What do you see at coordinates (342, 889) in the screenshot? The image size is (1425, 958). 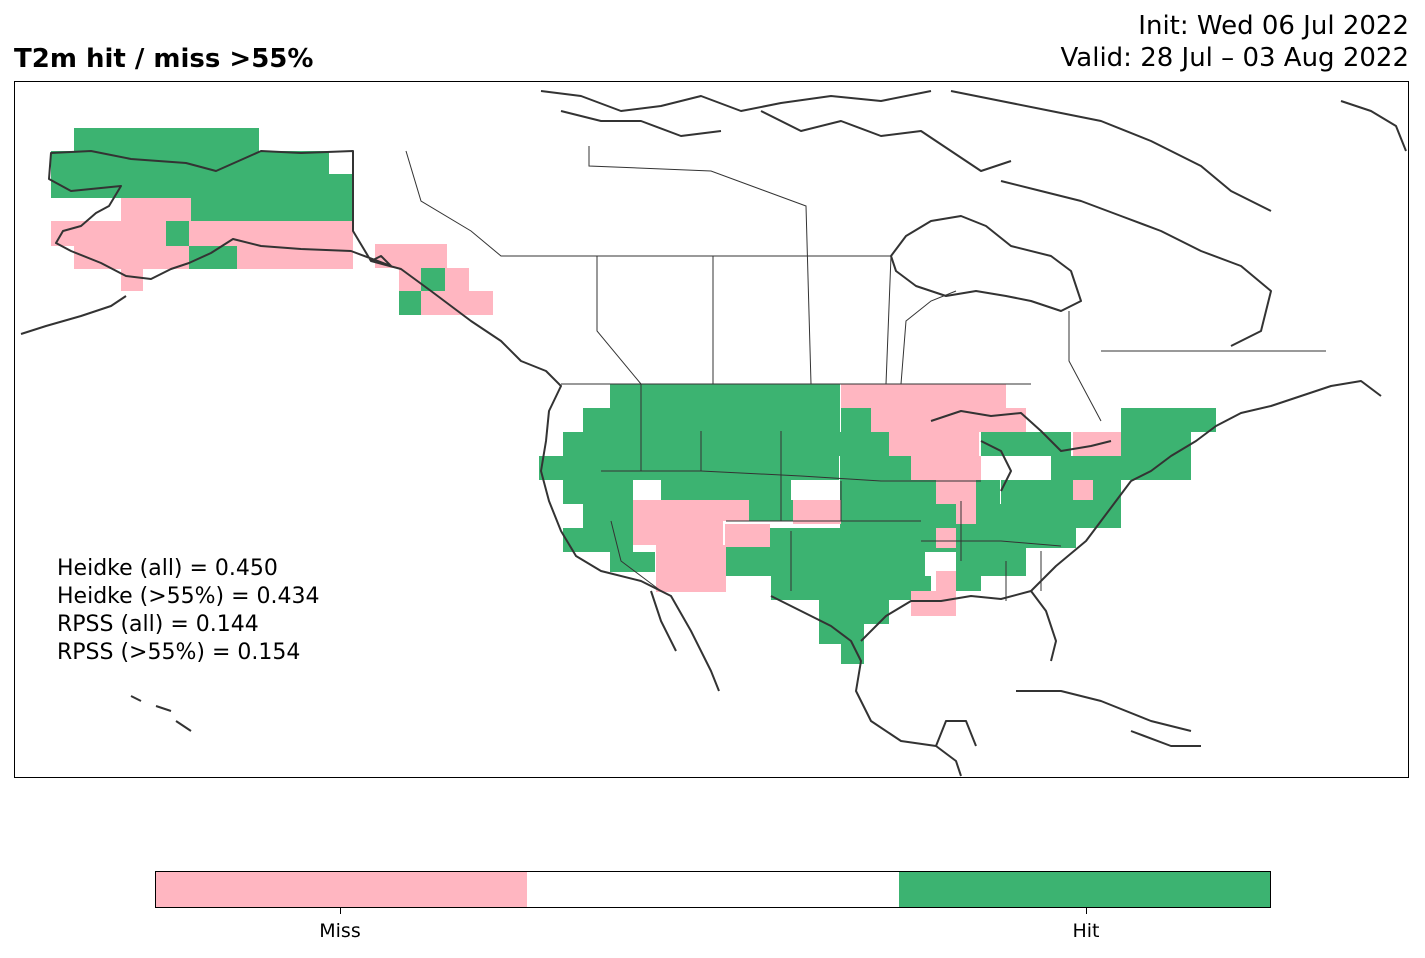 I see `colorbar-miss-segment` at bounding box center [342, 889].